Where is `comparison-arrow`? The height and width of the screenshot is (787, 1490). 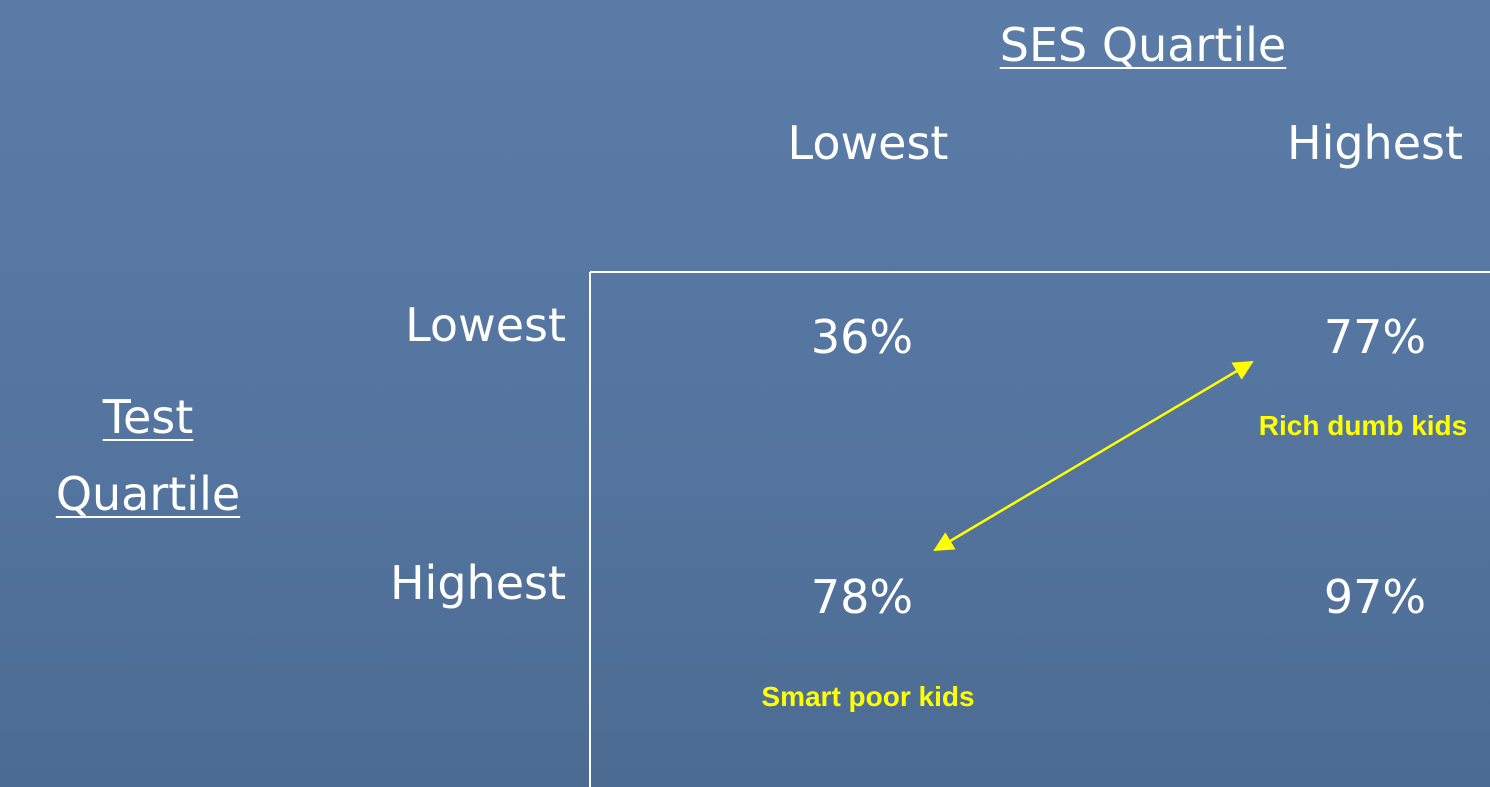
comparison-arrow is located at coordinates (1093, 456).